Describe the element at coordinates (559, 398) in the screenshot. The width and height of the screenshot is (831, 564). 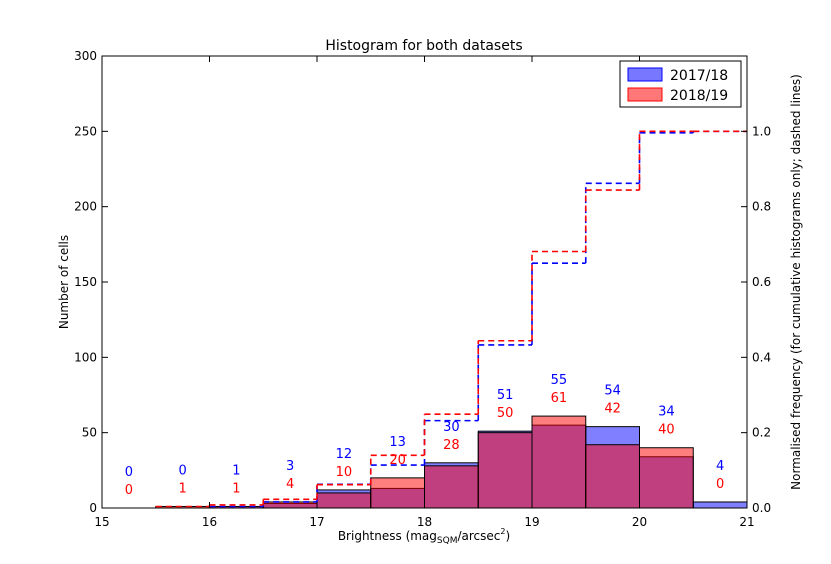
I see `count-label-2018-19: 61` at that location.